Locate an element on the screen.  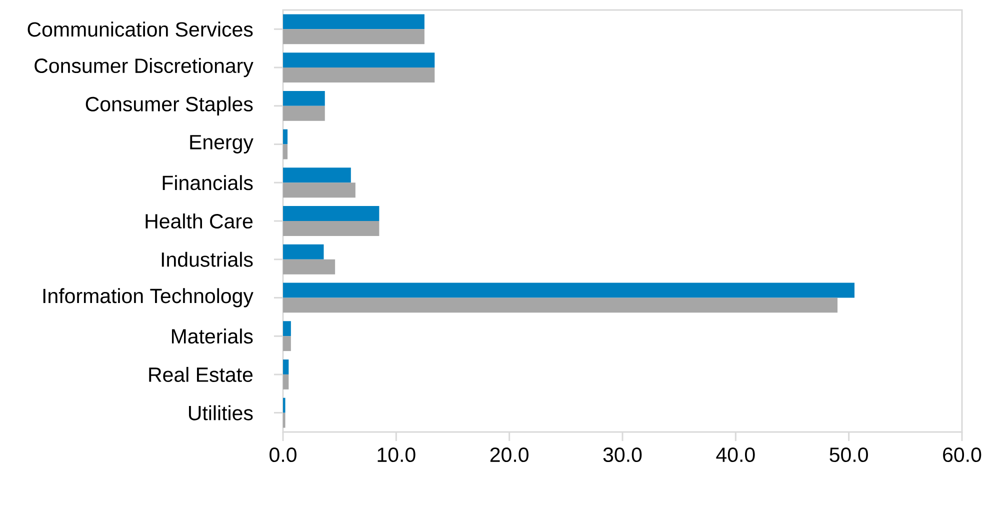
x-tick-label: 0.0 is located at coordinates (283, 455).